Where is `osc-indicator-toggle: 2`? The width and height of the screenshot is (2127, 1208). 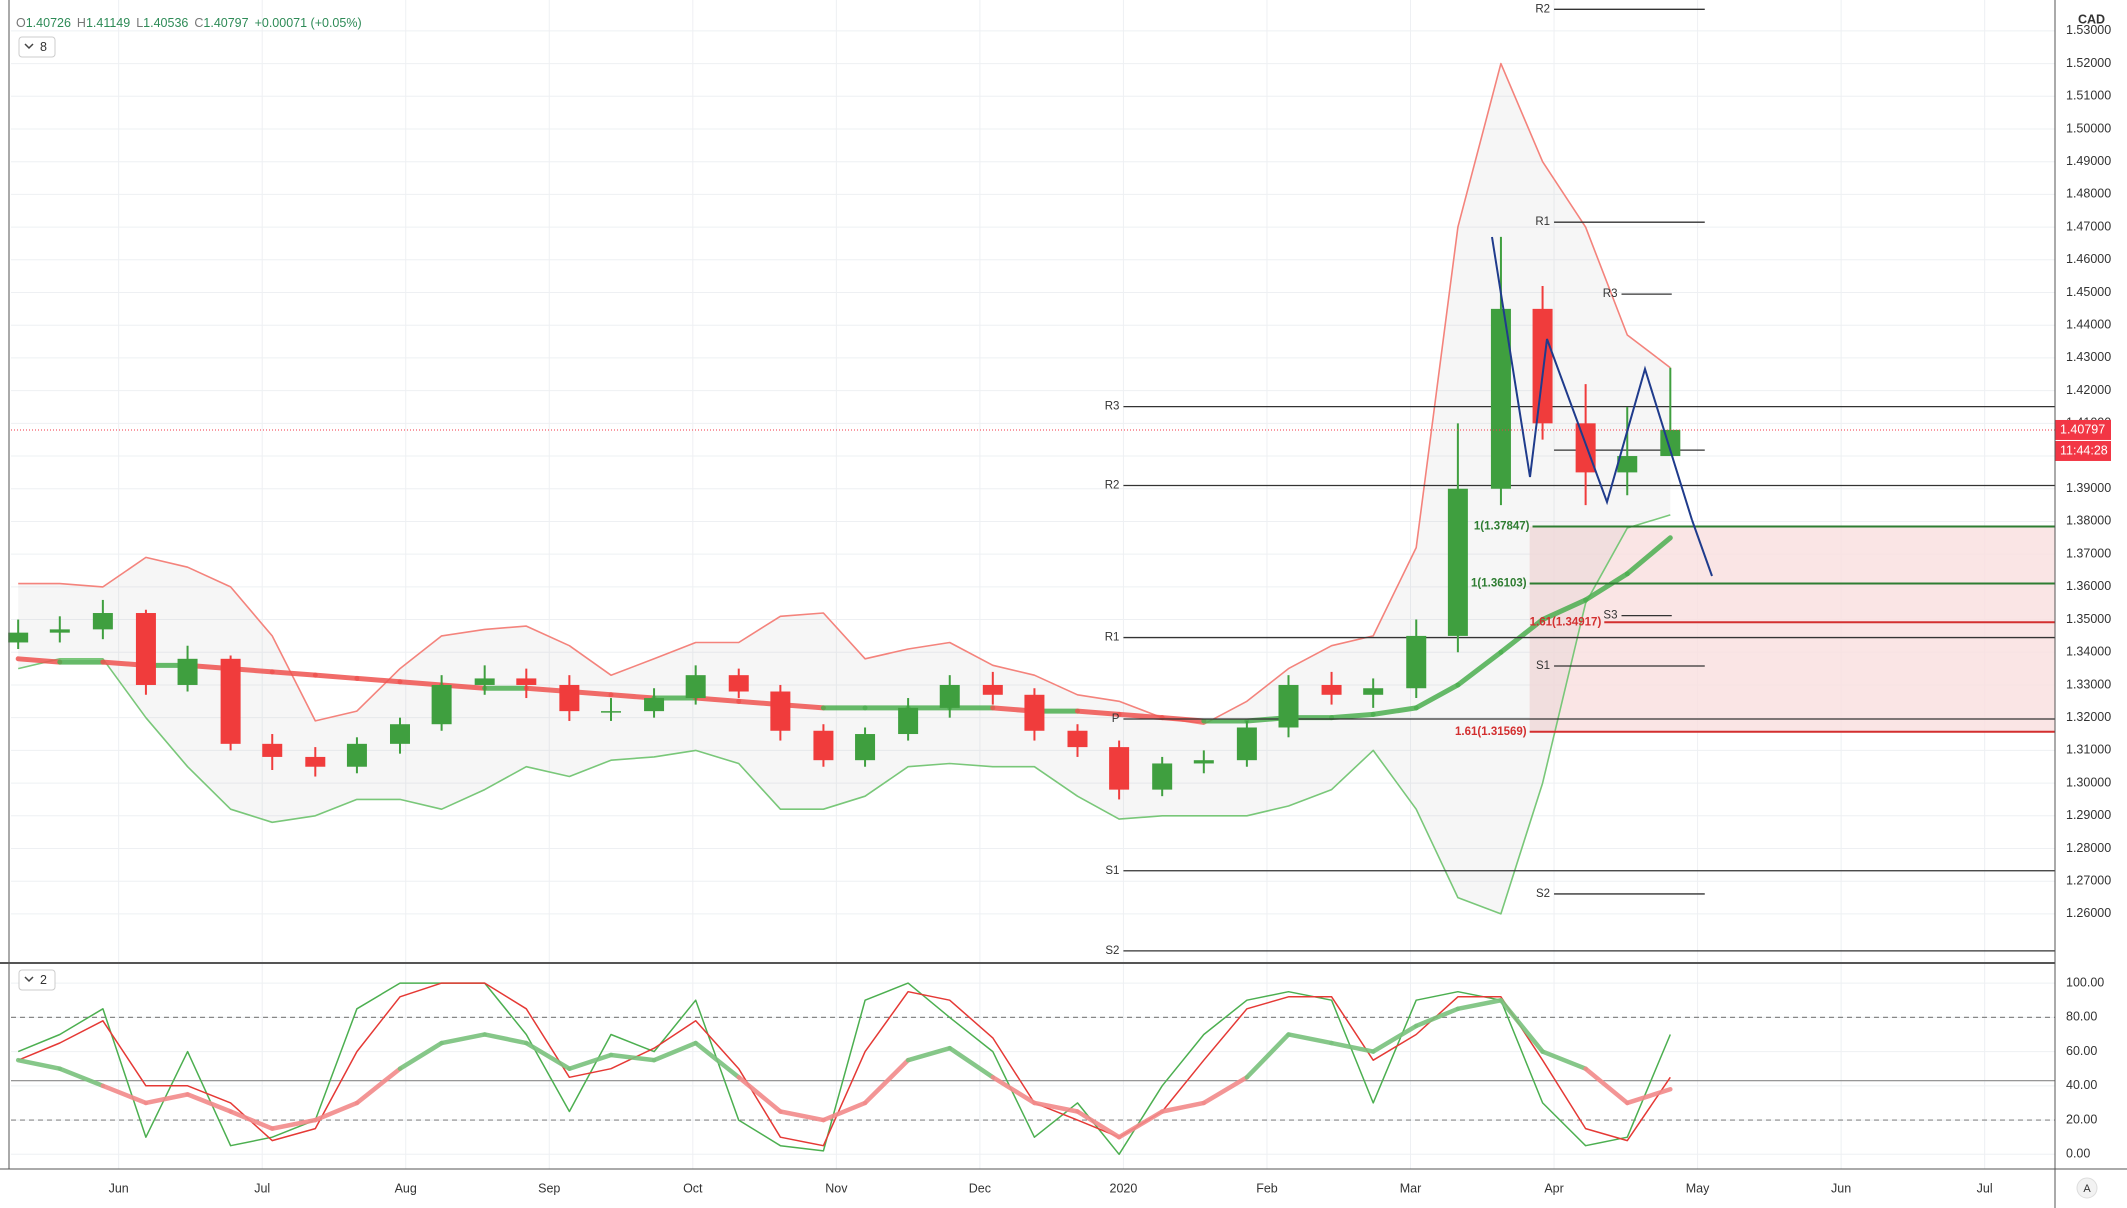
osc-indicator-toggle: 2 is located at coordinates (37, 980).